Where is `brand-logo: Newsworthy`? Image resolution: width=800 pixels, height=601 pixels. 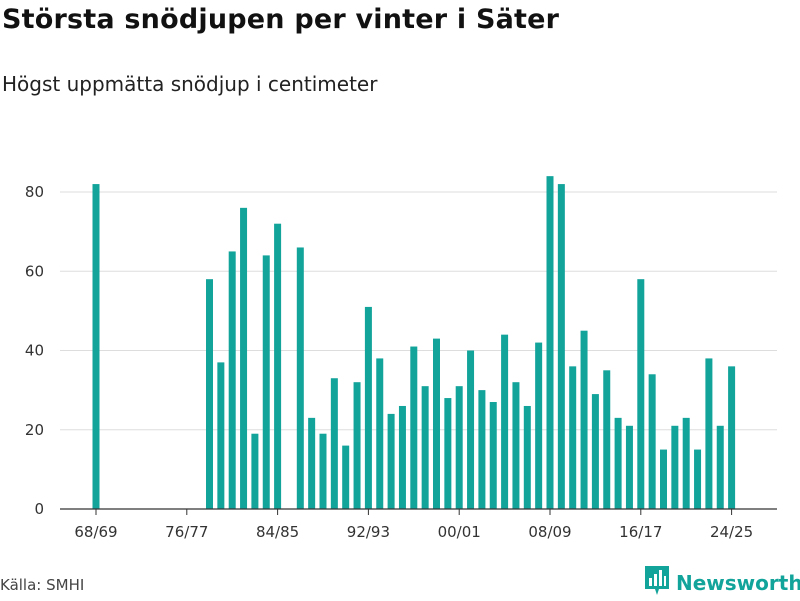
brand-logo: Newsworthy is located at coordinates (722, 583).